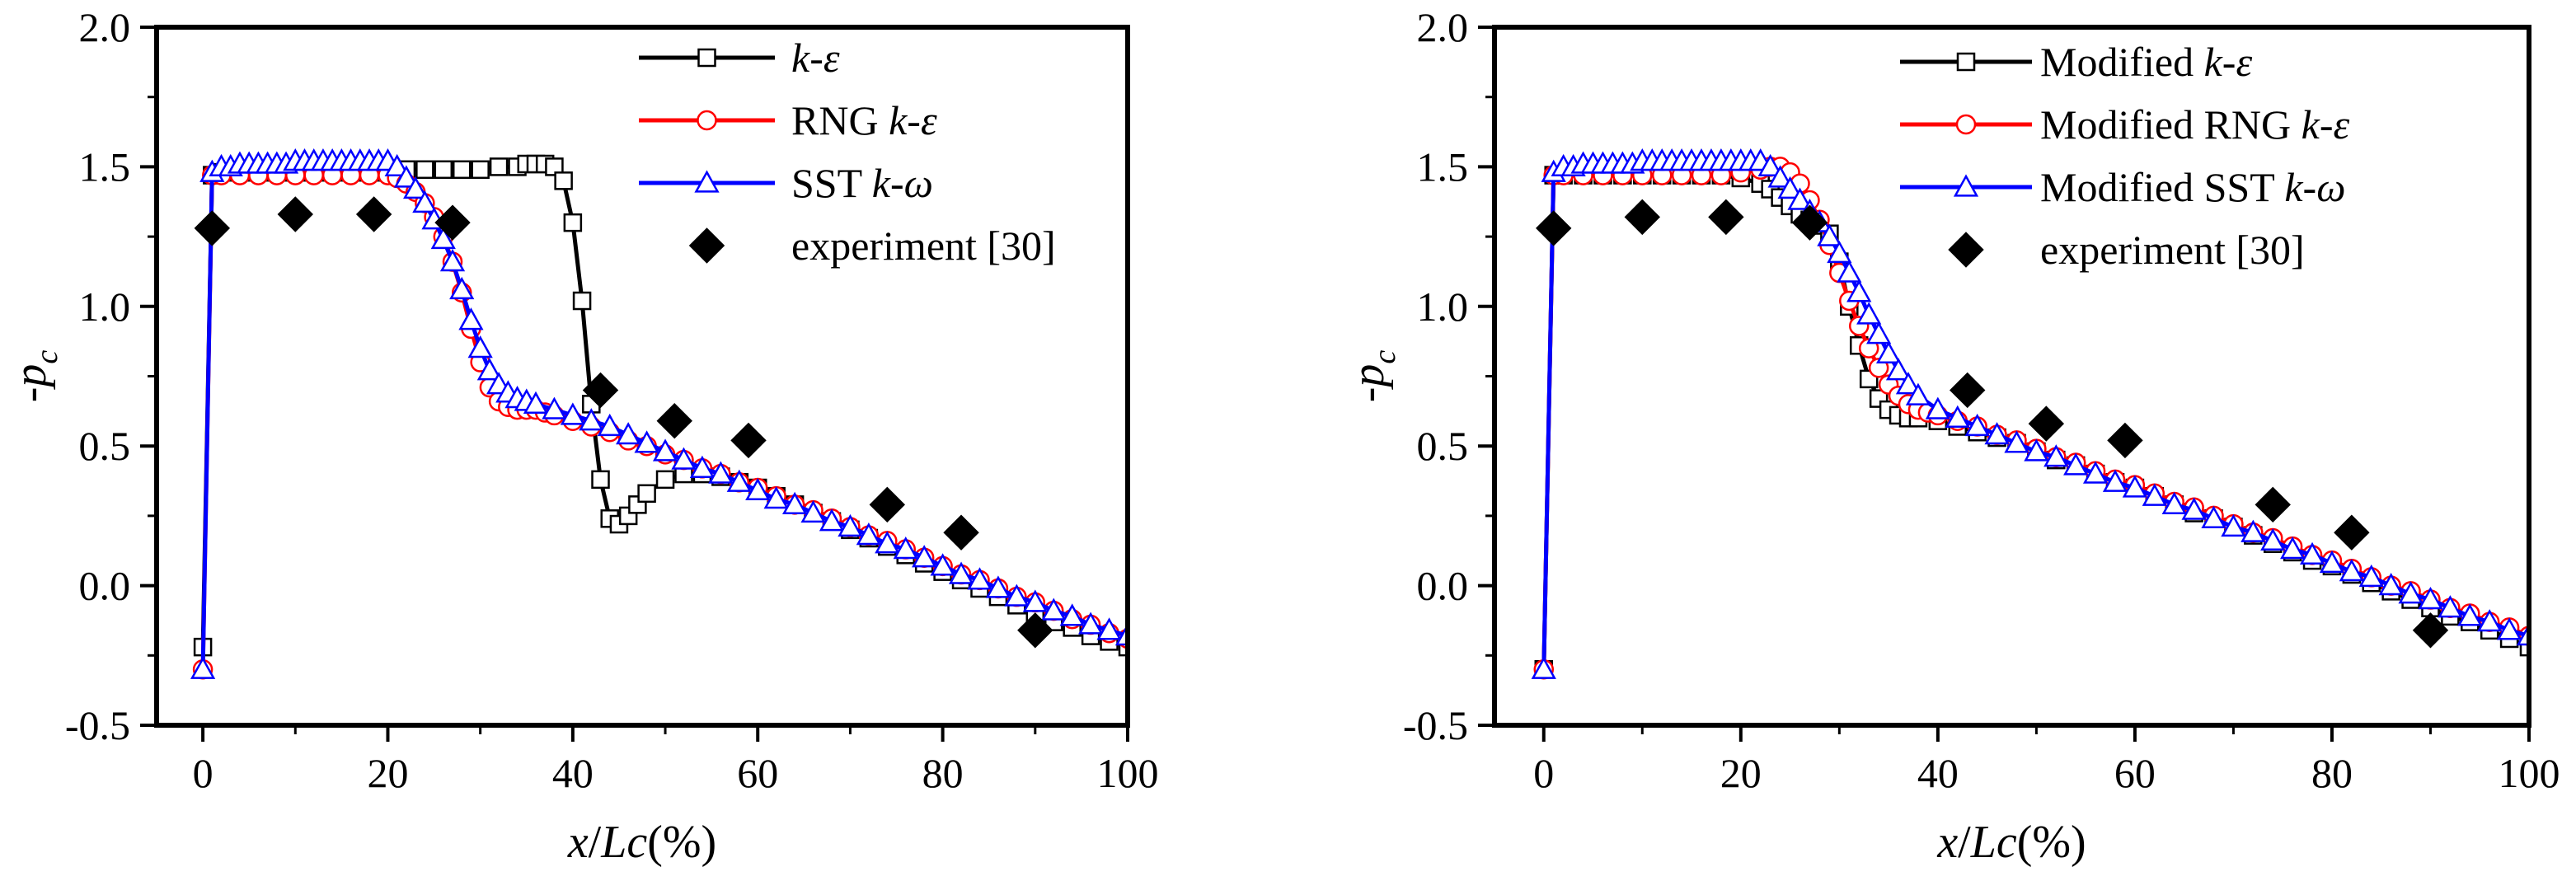 The image size is (2576, 881). Describe the element at coordinates (862, 183) in the screenshot. I see `legend-label: SST k-ω` at that location.